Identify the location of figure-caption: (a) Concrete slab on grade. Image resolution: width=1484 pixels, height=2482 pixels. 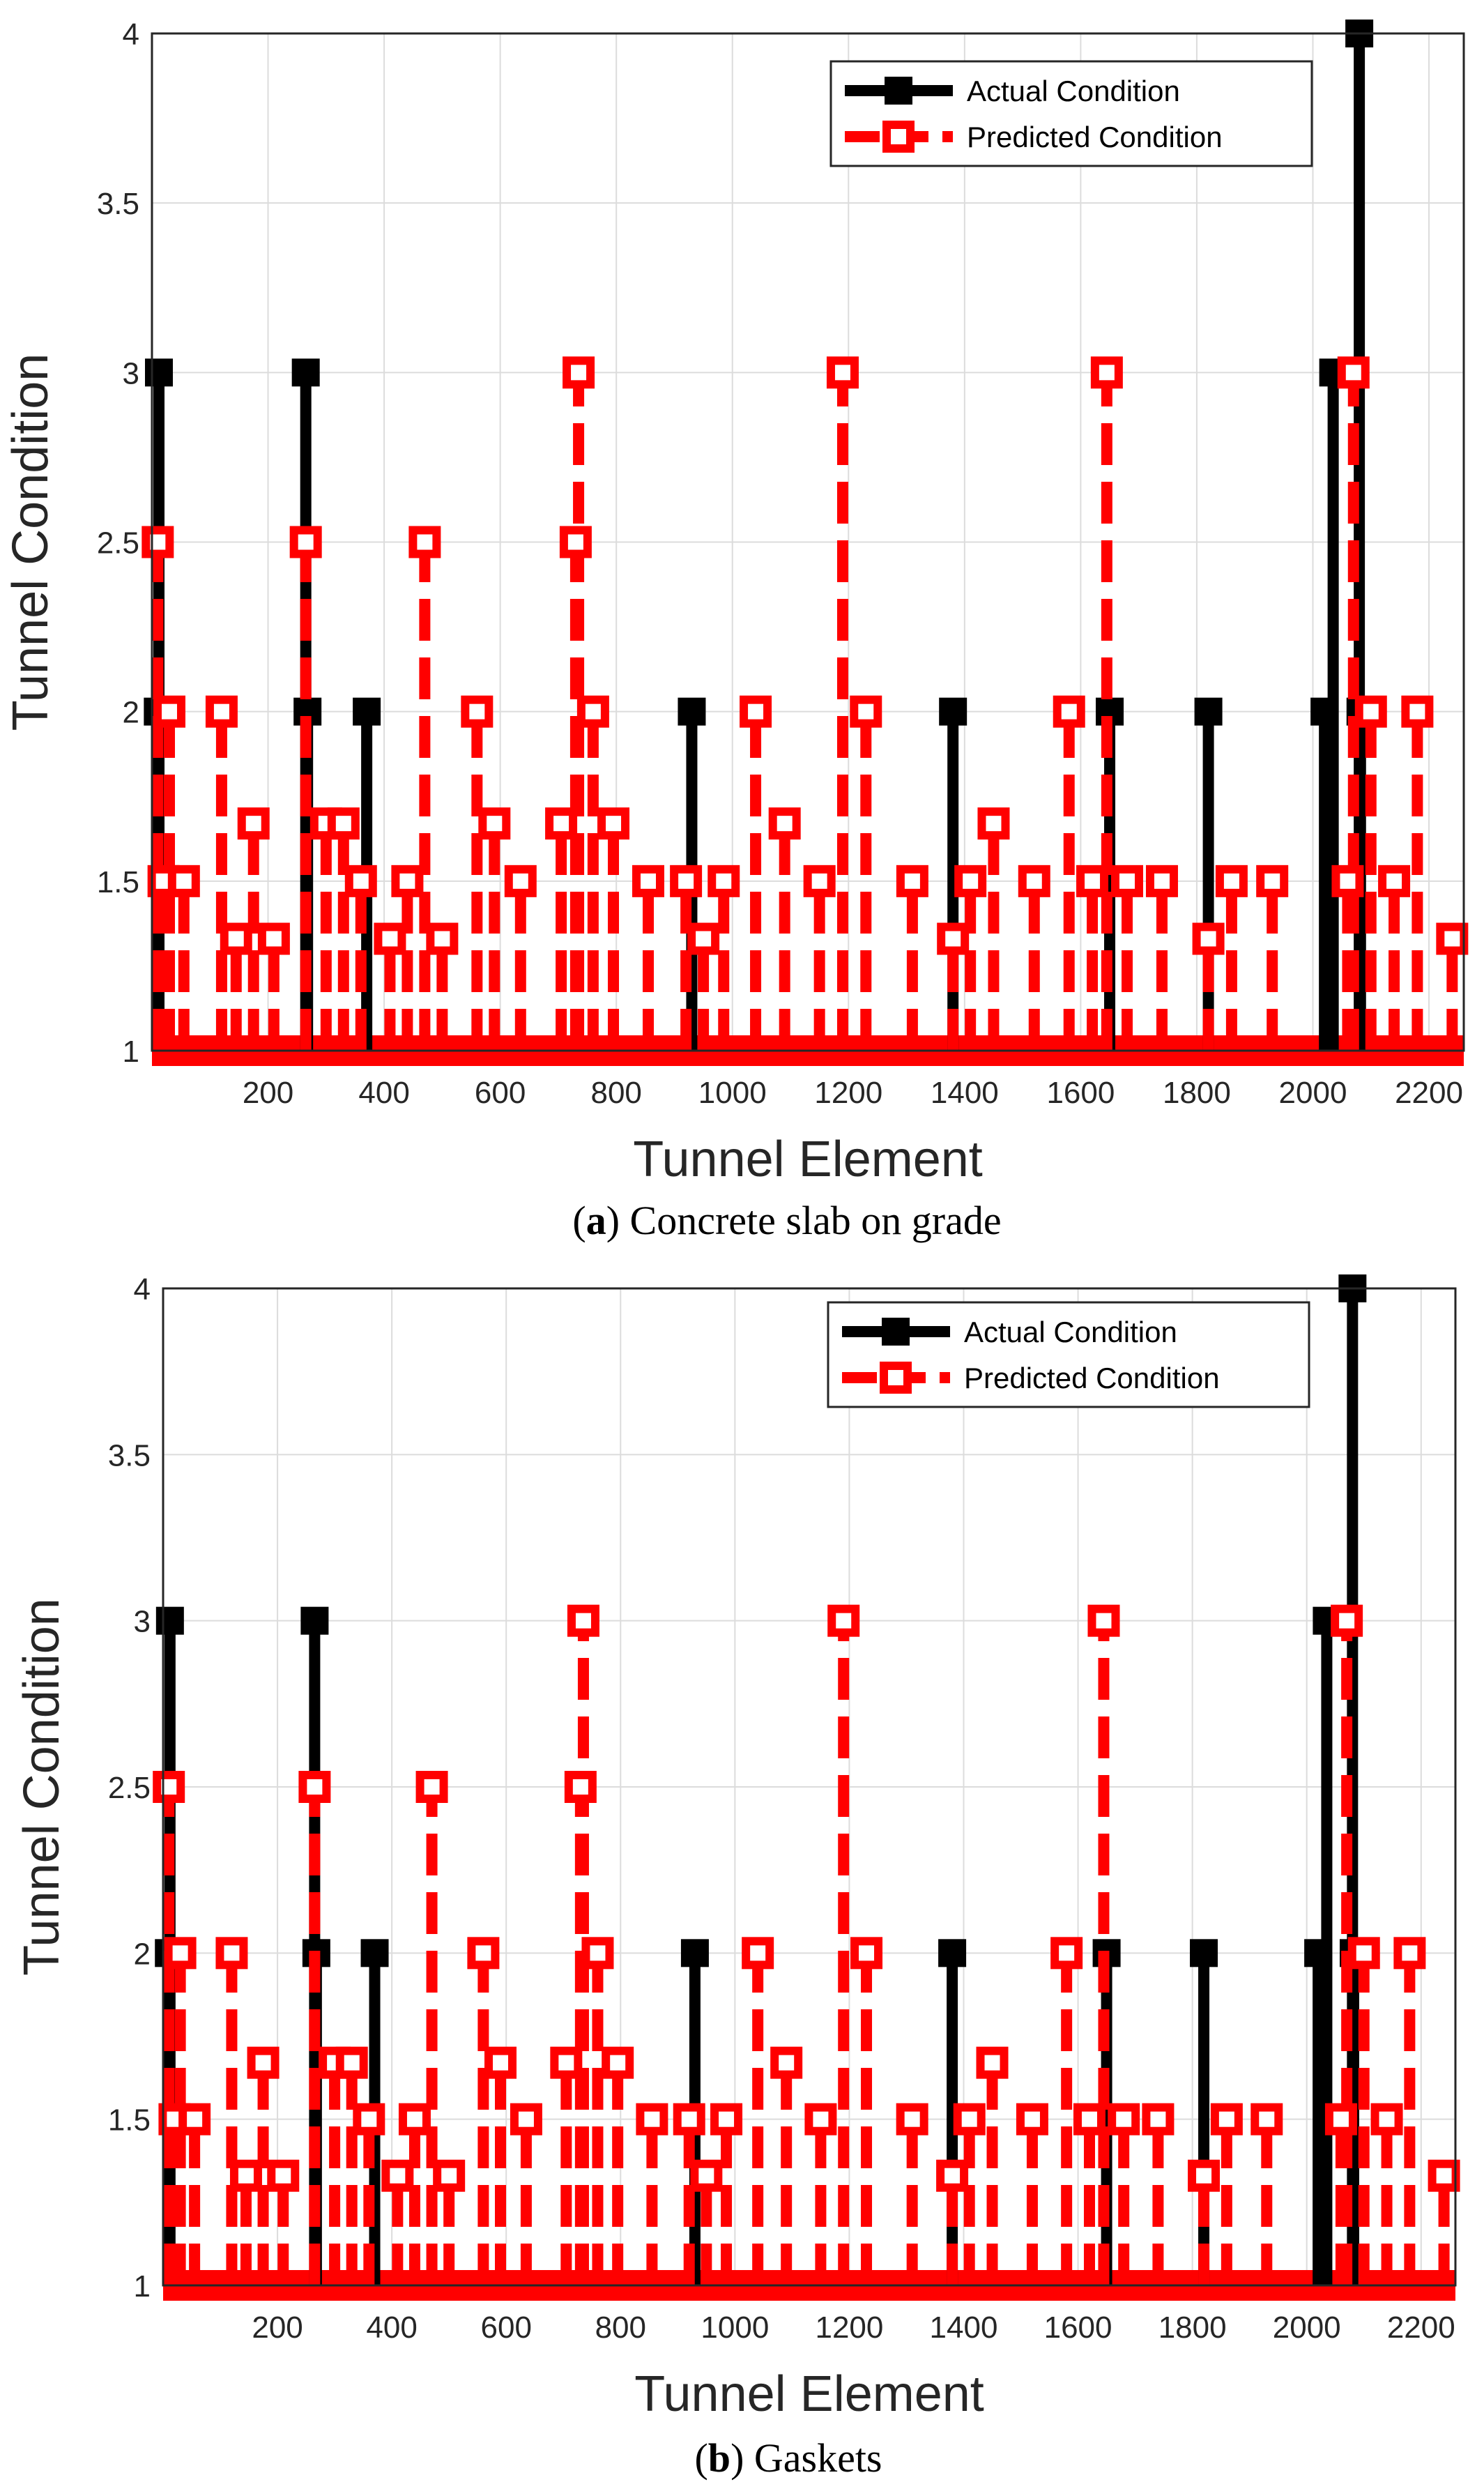
(786, 1220).